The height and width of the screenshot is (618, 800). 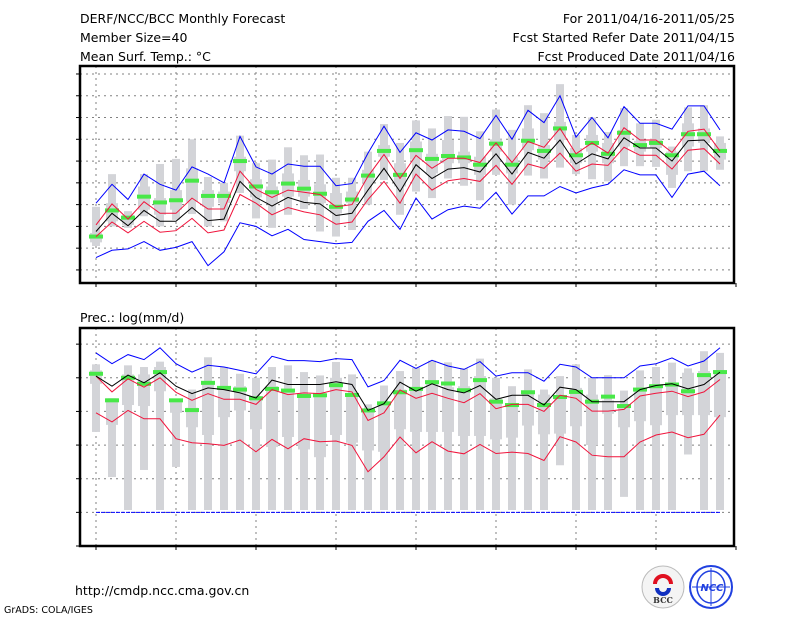 What do you see at coordinates (133, 37) in the screenshot?
I see `member-size: Member Size=40` at bounding box center [133, 37].